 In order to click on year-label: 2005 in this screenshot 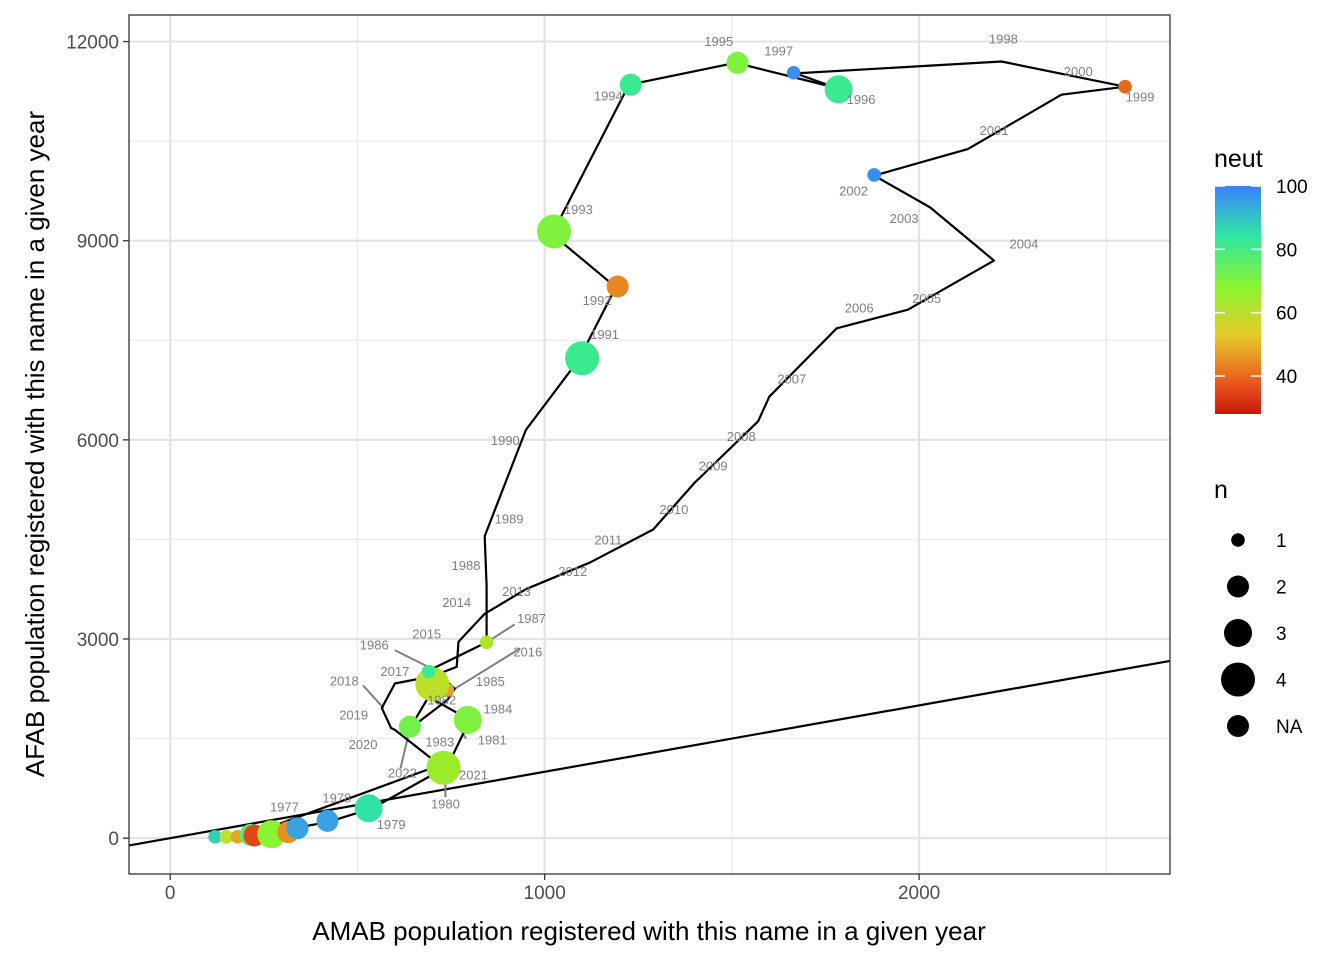, I will do `click(926, 298)`.